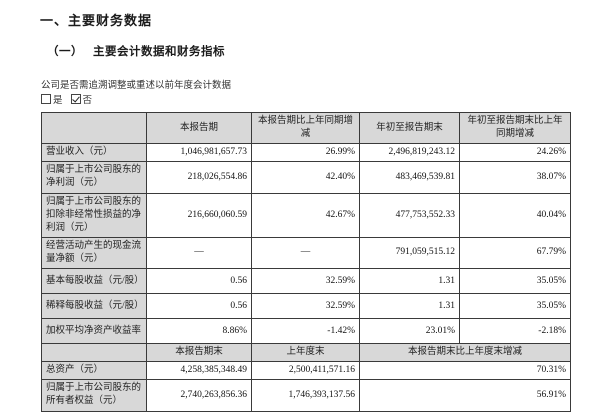  I want to click on row-label-cell: 经营活动产生的现金流量净额（元）, so click(94, 253).